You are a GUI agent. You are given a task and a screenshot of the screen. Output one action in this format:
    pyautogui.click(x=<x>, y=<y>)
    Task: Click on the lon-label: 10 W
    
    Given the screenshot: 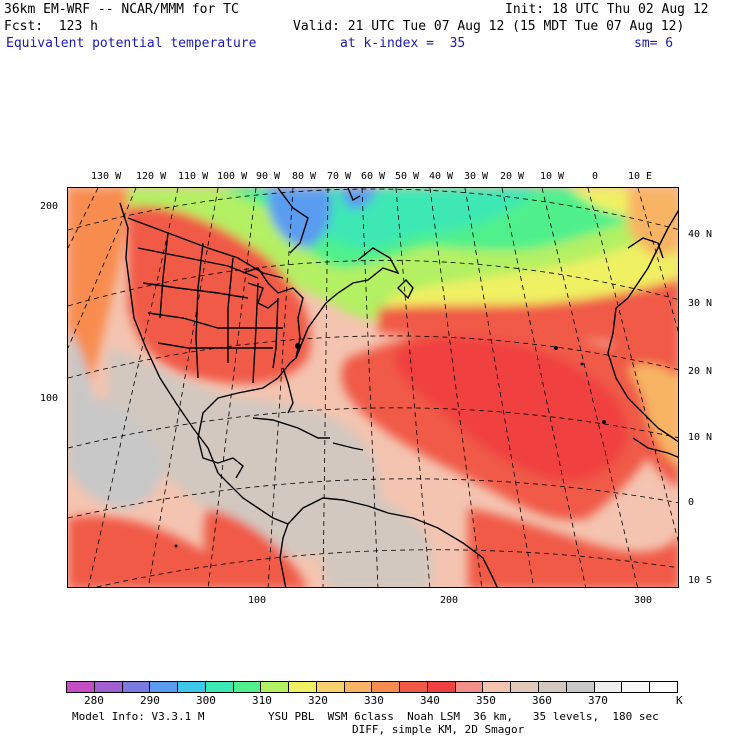 What is the action you would take?
    pyautogui.click(x=552, y=176)
    